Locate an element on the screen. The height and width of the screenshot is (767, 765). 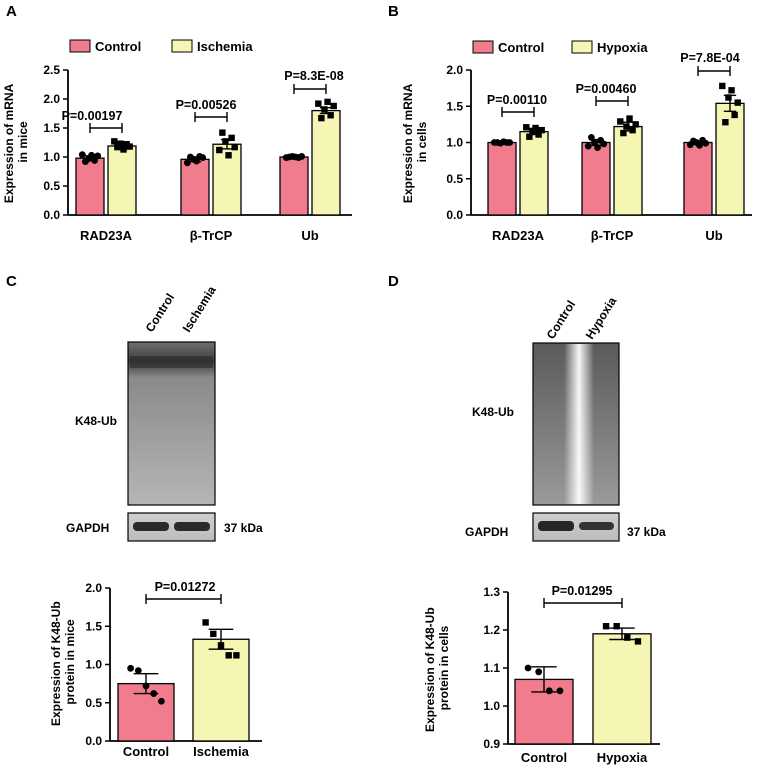
legend-a-control-label: Control is located at coordinates (118, 46).